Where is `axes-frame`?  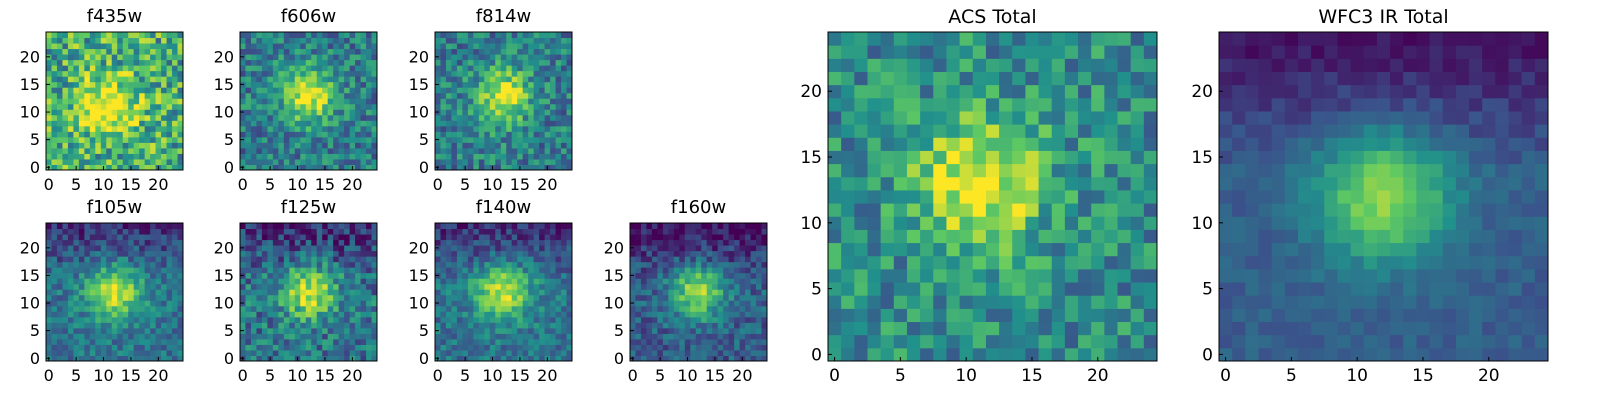 axes-frame is located at coordinates (503, 292).